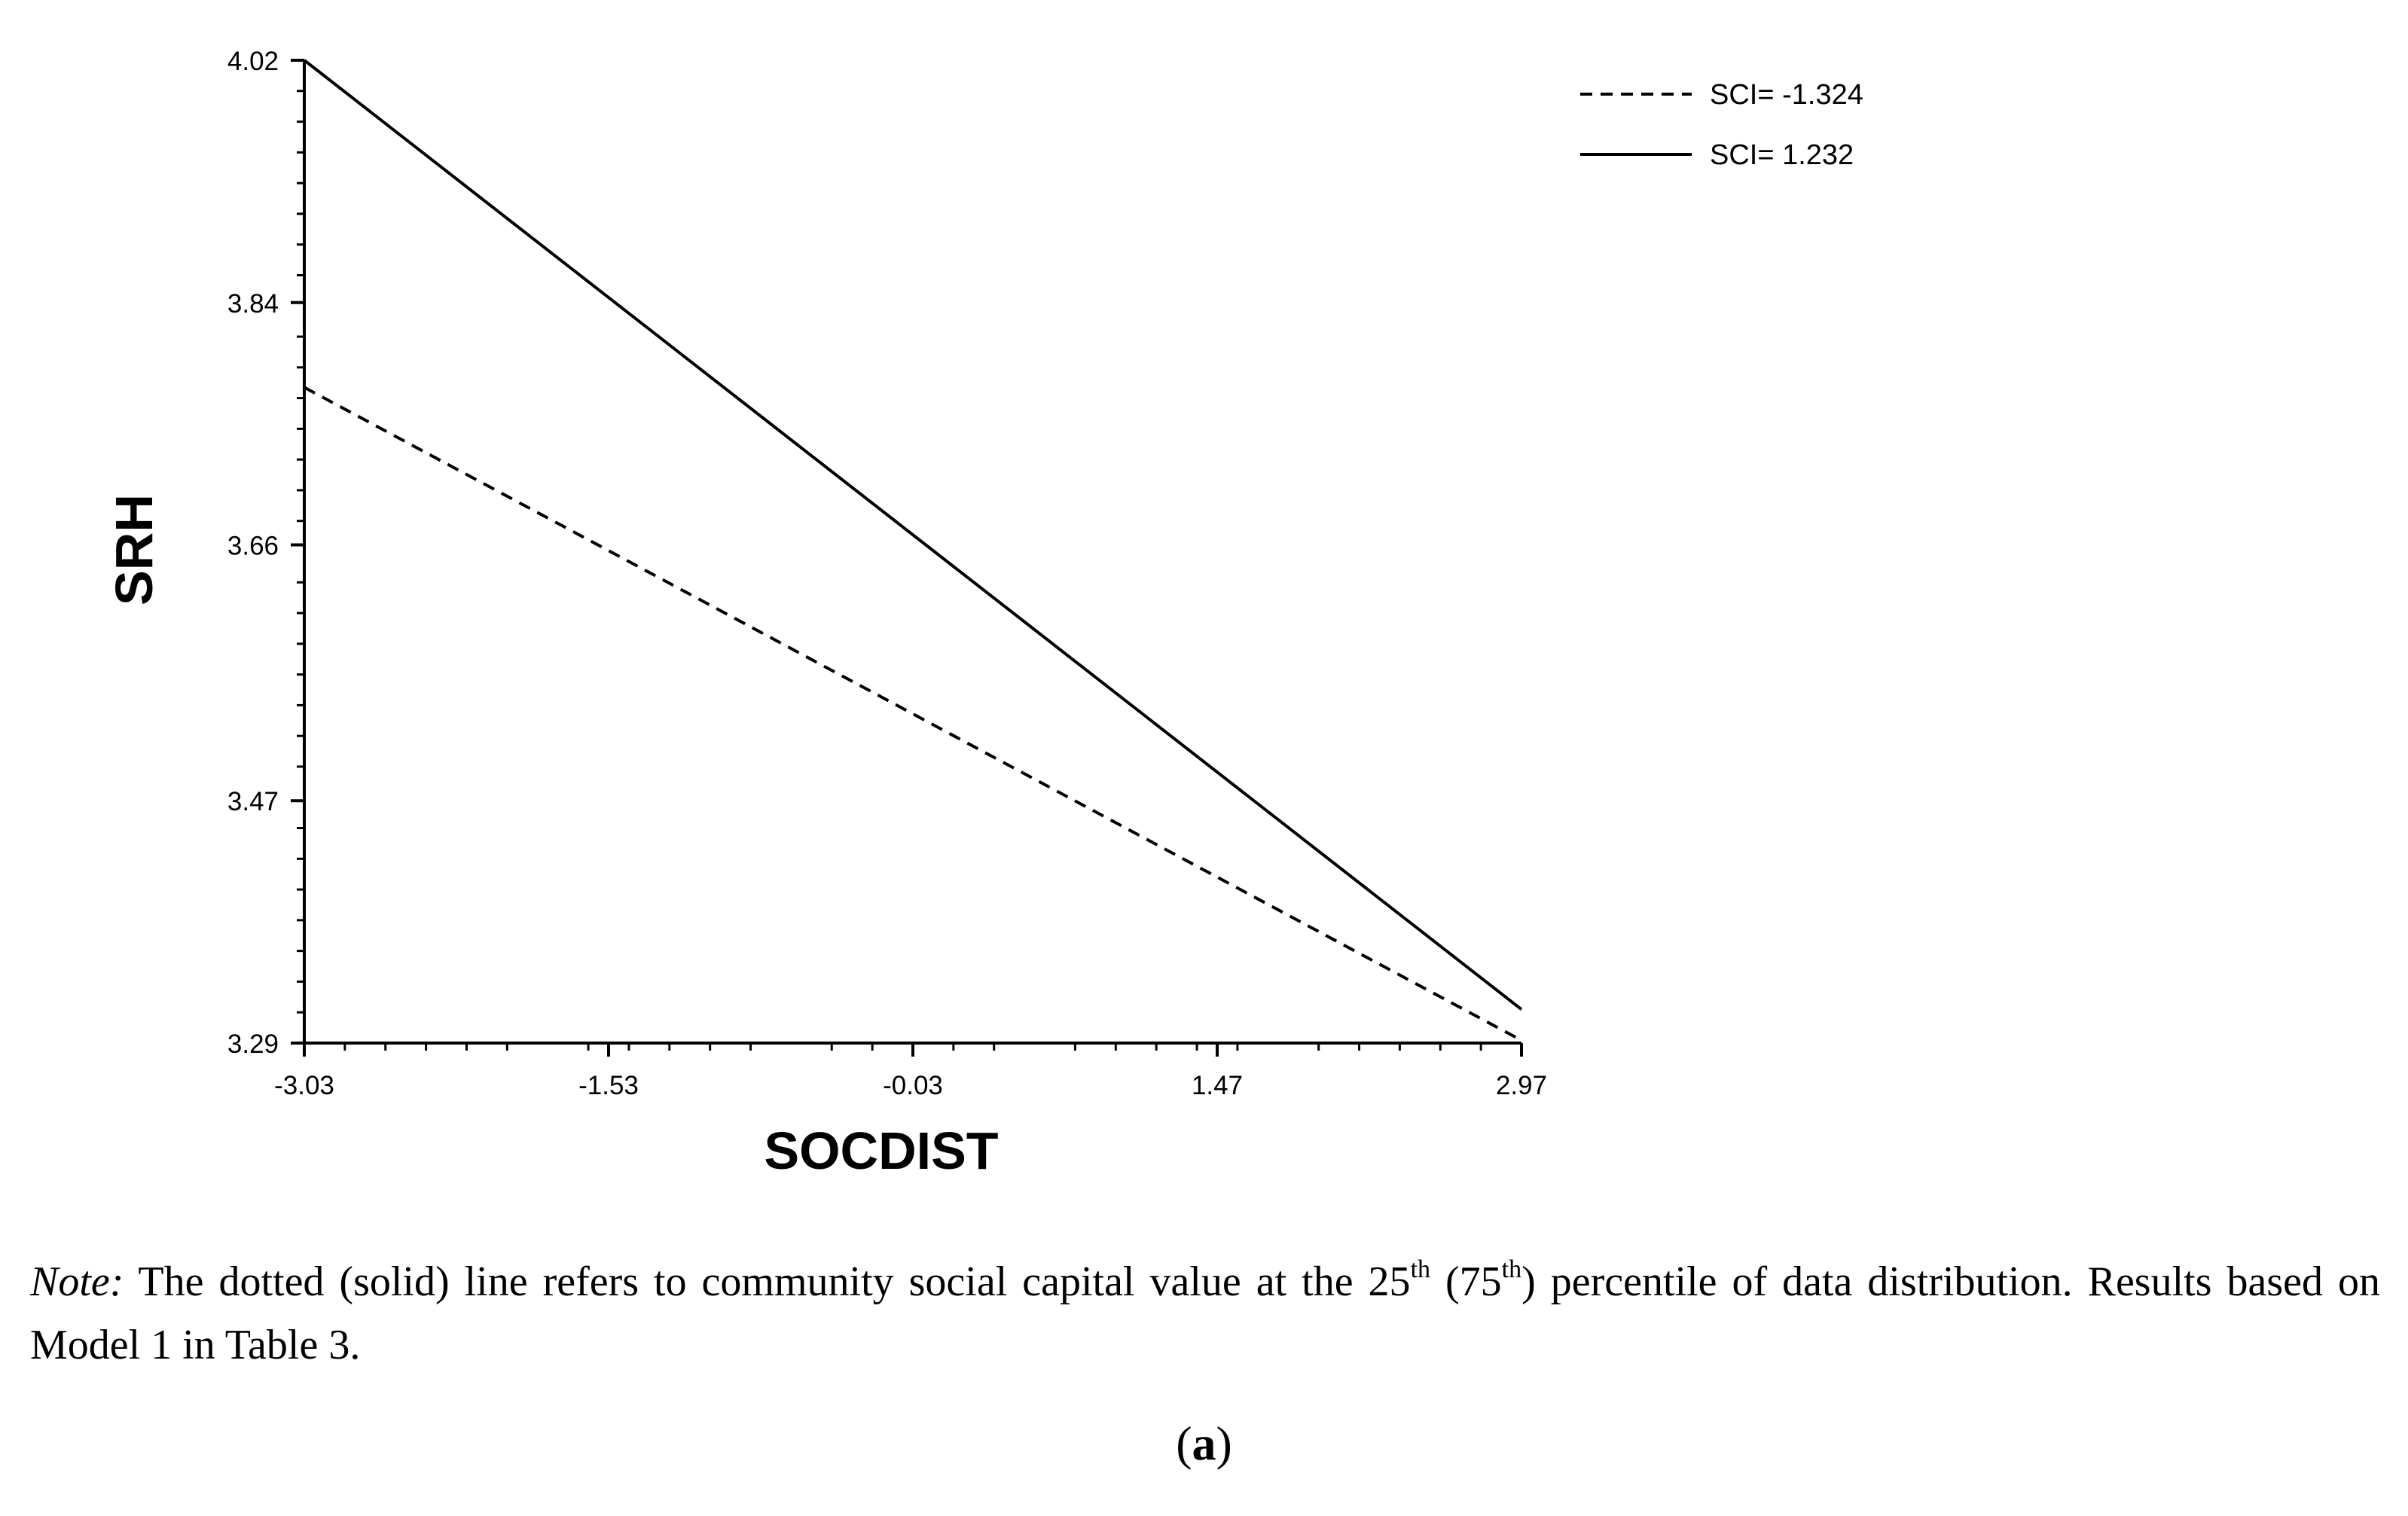  I want to click on x-tick-label: -3.03, so click(304, 1085).